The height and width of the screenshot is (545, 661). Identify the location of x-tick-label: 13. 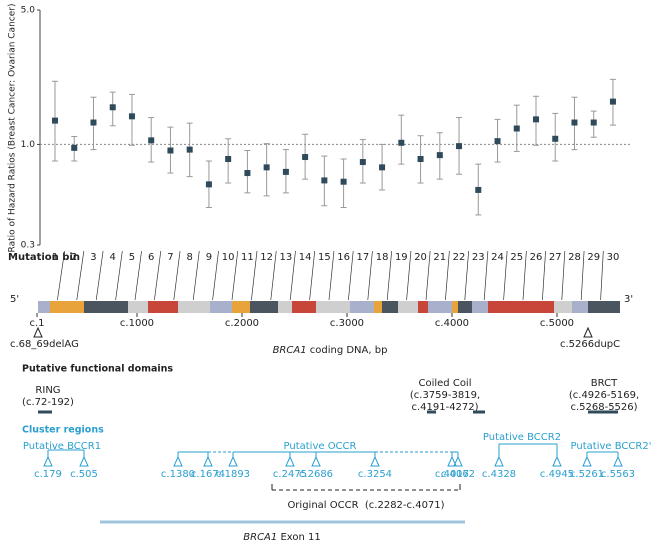
(286, 257).